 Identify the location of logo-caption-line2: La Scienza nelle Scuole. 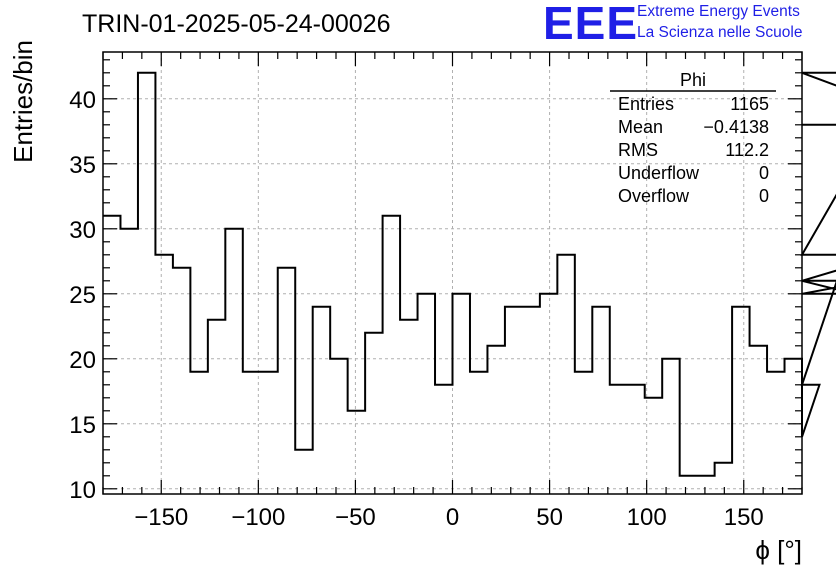
(720, 32).